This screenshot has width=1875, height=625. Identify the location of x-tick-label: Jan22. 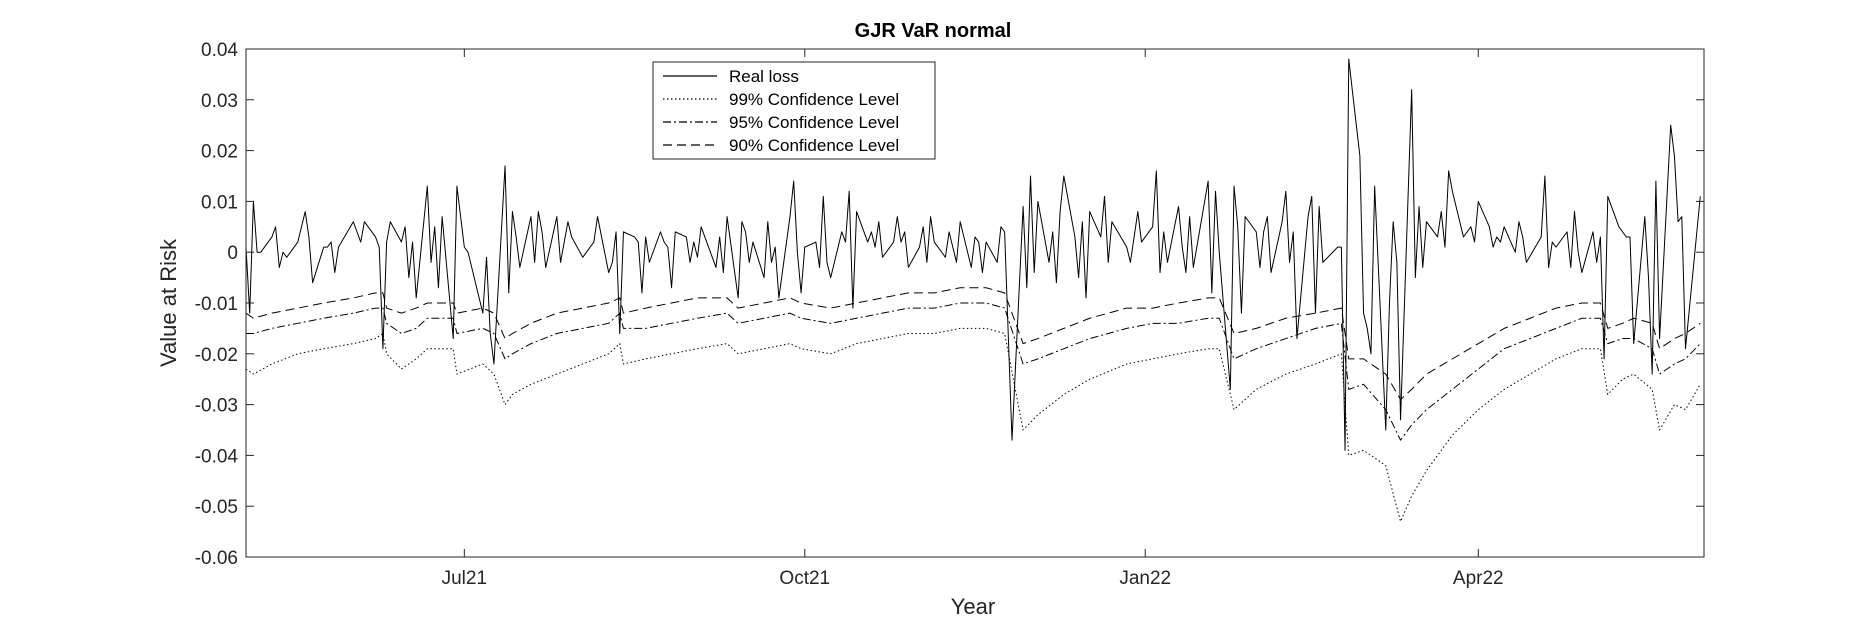
(1145, 578).